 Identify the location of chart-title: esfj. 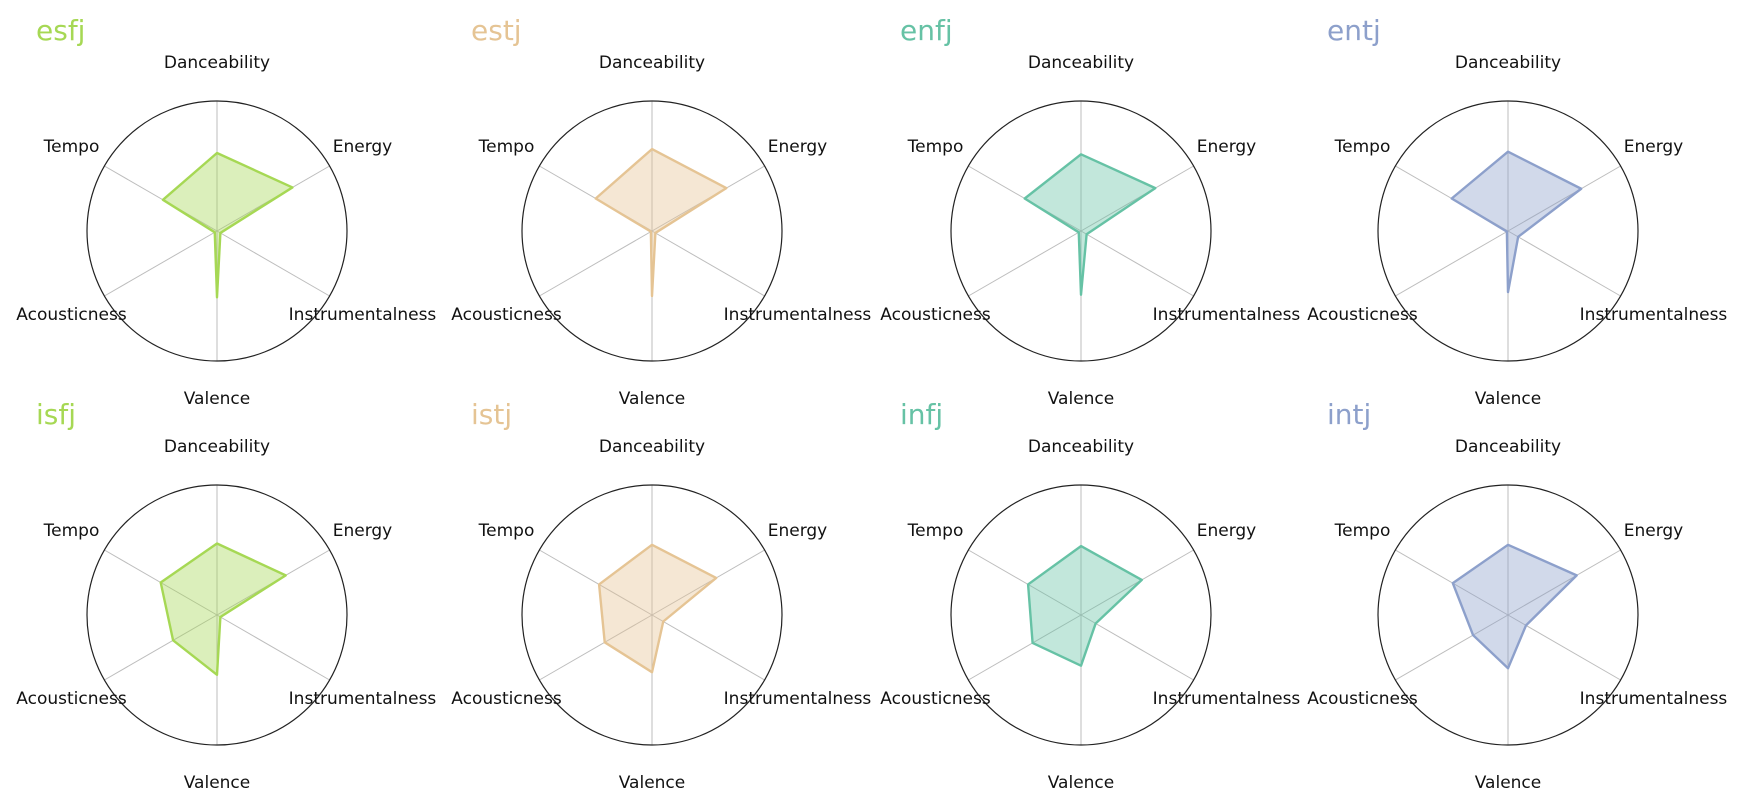
(61, 30).